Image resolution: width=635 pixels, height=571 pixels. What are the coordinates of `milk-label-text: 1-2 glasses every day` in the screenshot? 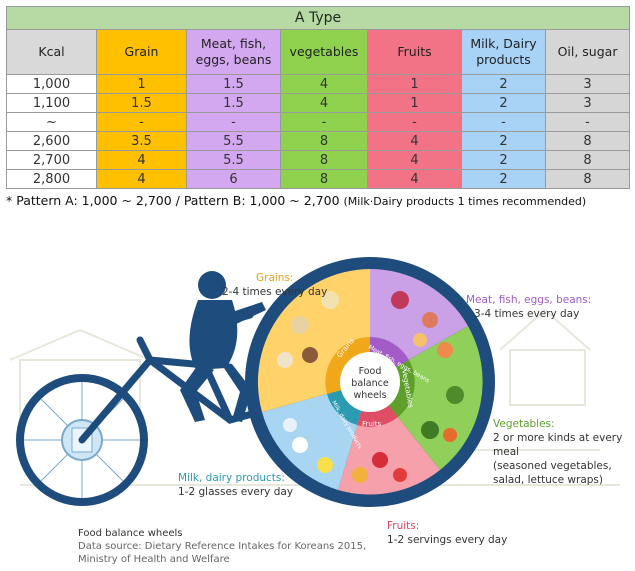 It's located at (236, 492).